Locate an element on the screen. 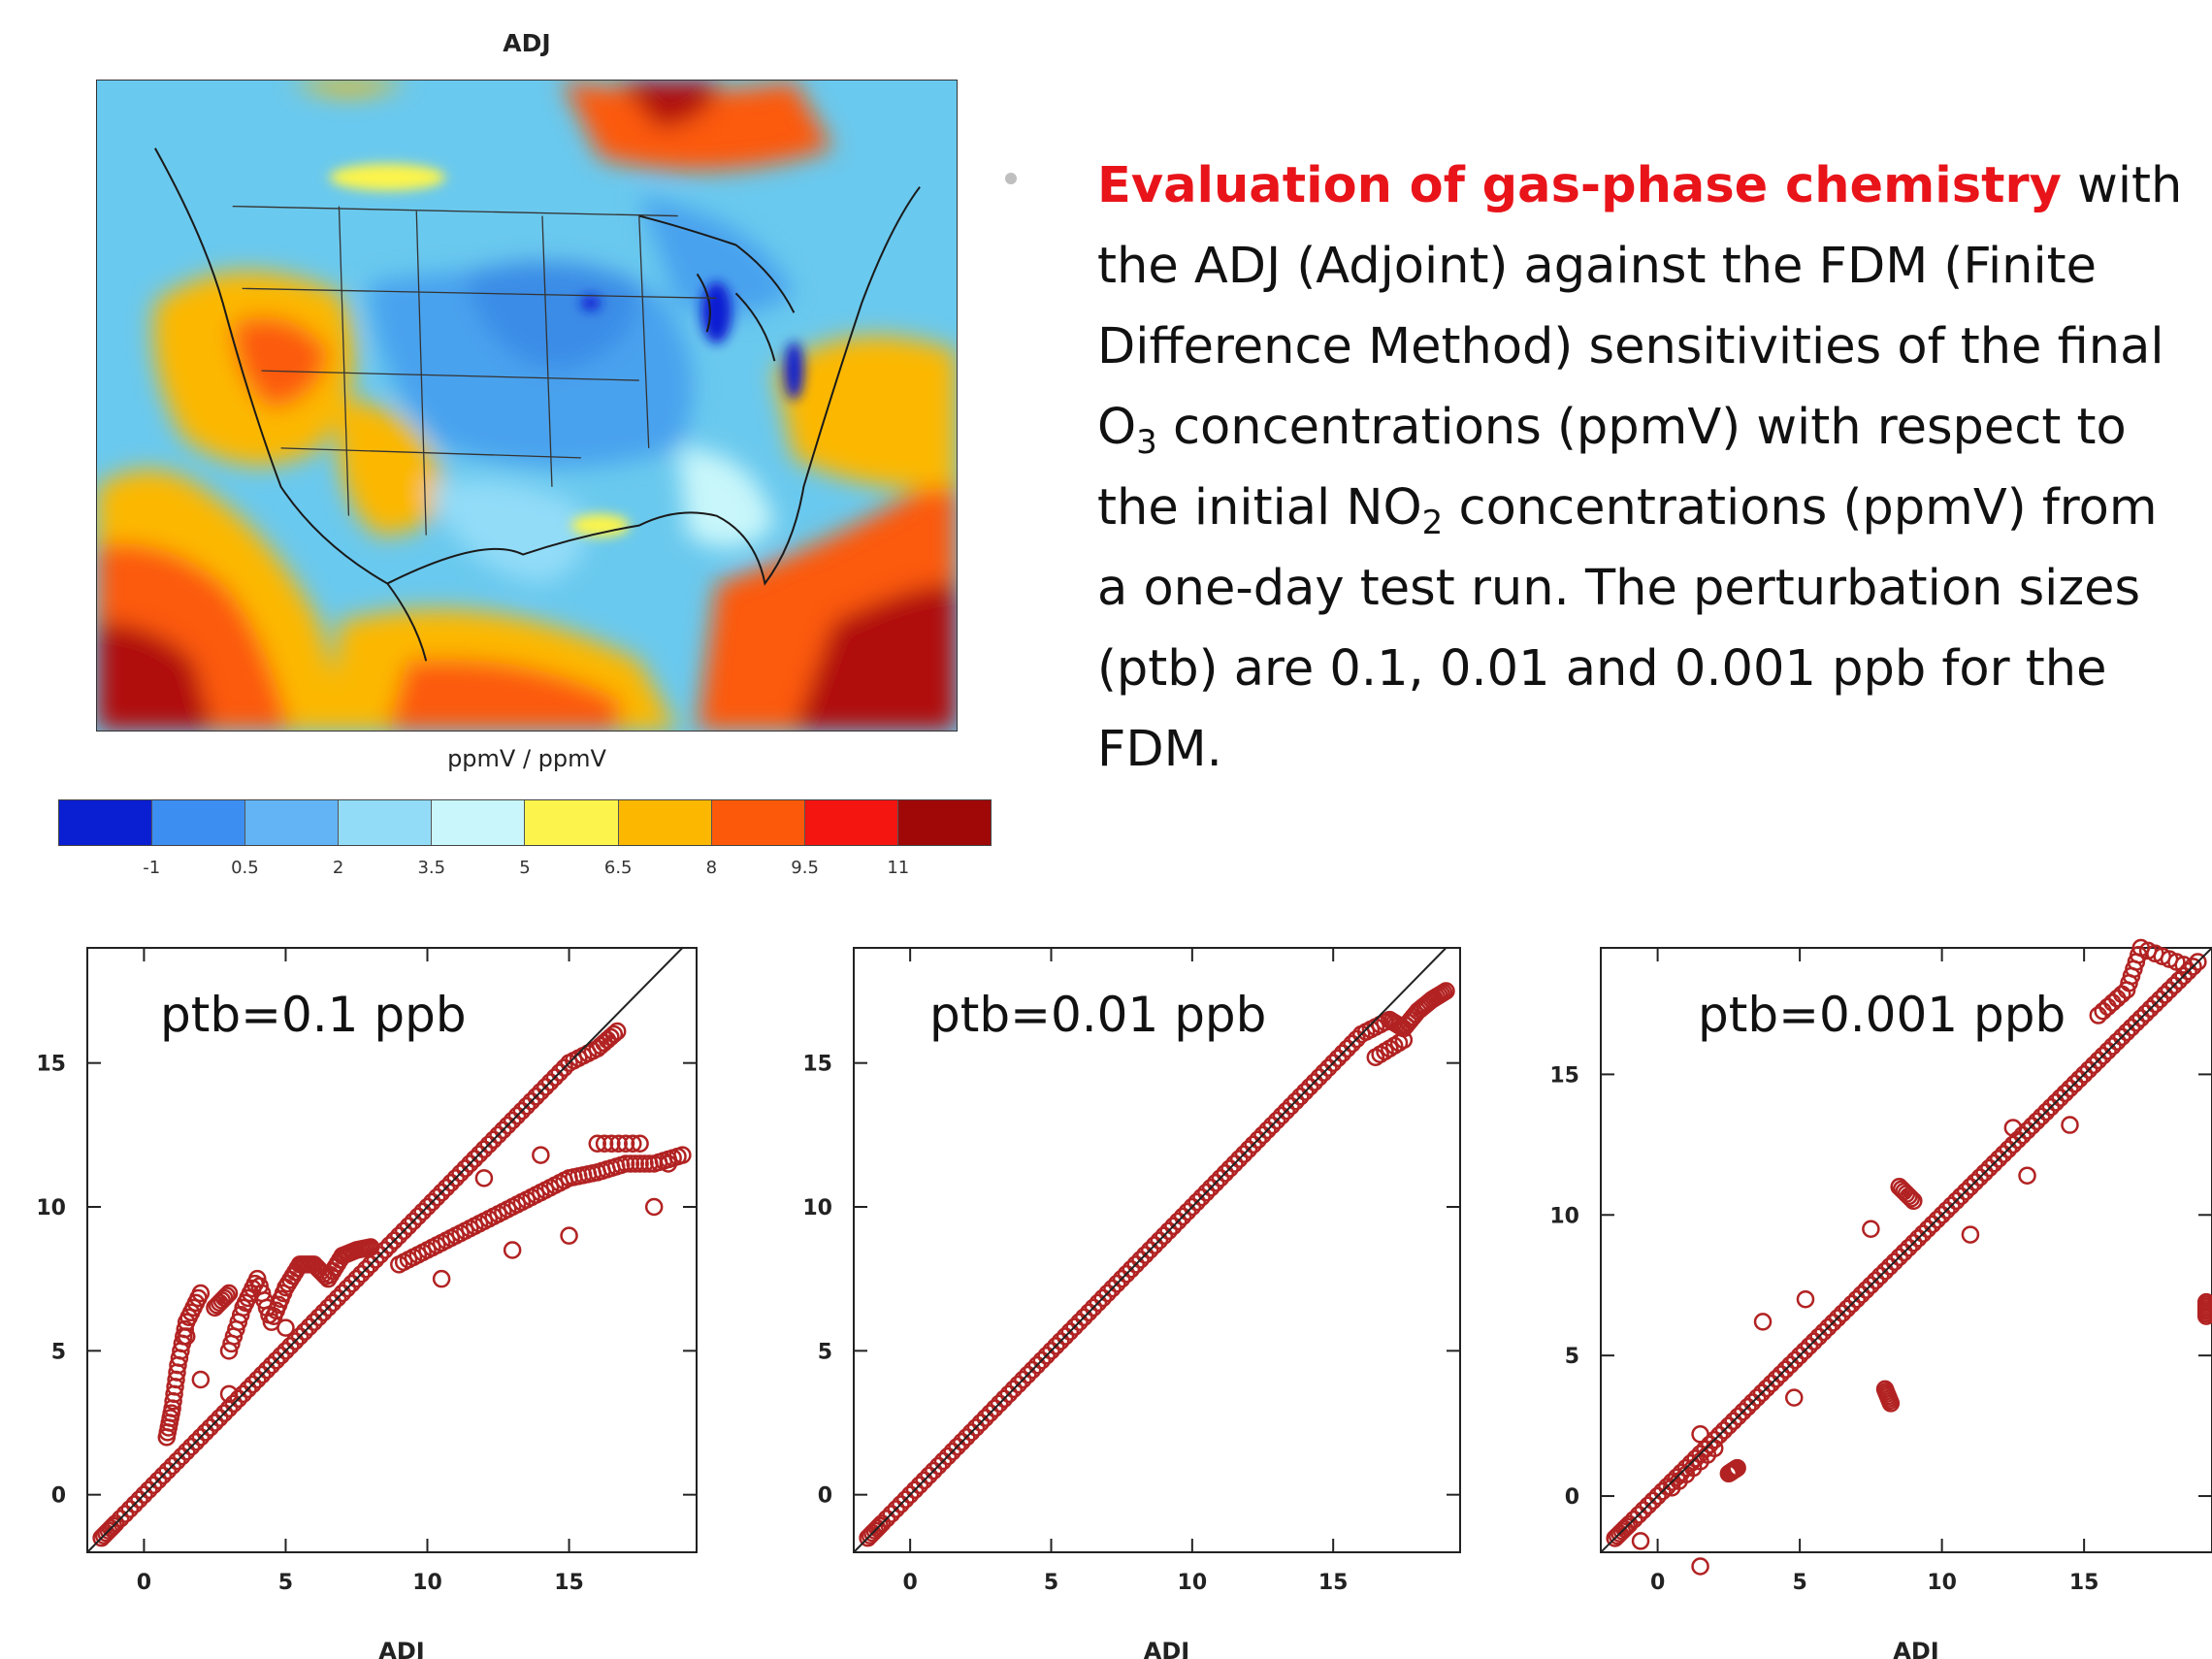 This screenshot has width=2212, height=1659. description-subscript-2: 2 is located at coordinates (1433, 523).